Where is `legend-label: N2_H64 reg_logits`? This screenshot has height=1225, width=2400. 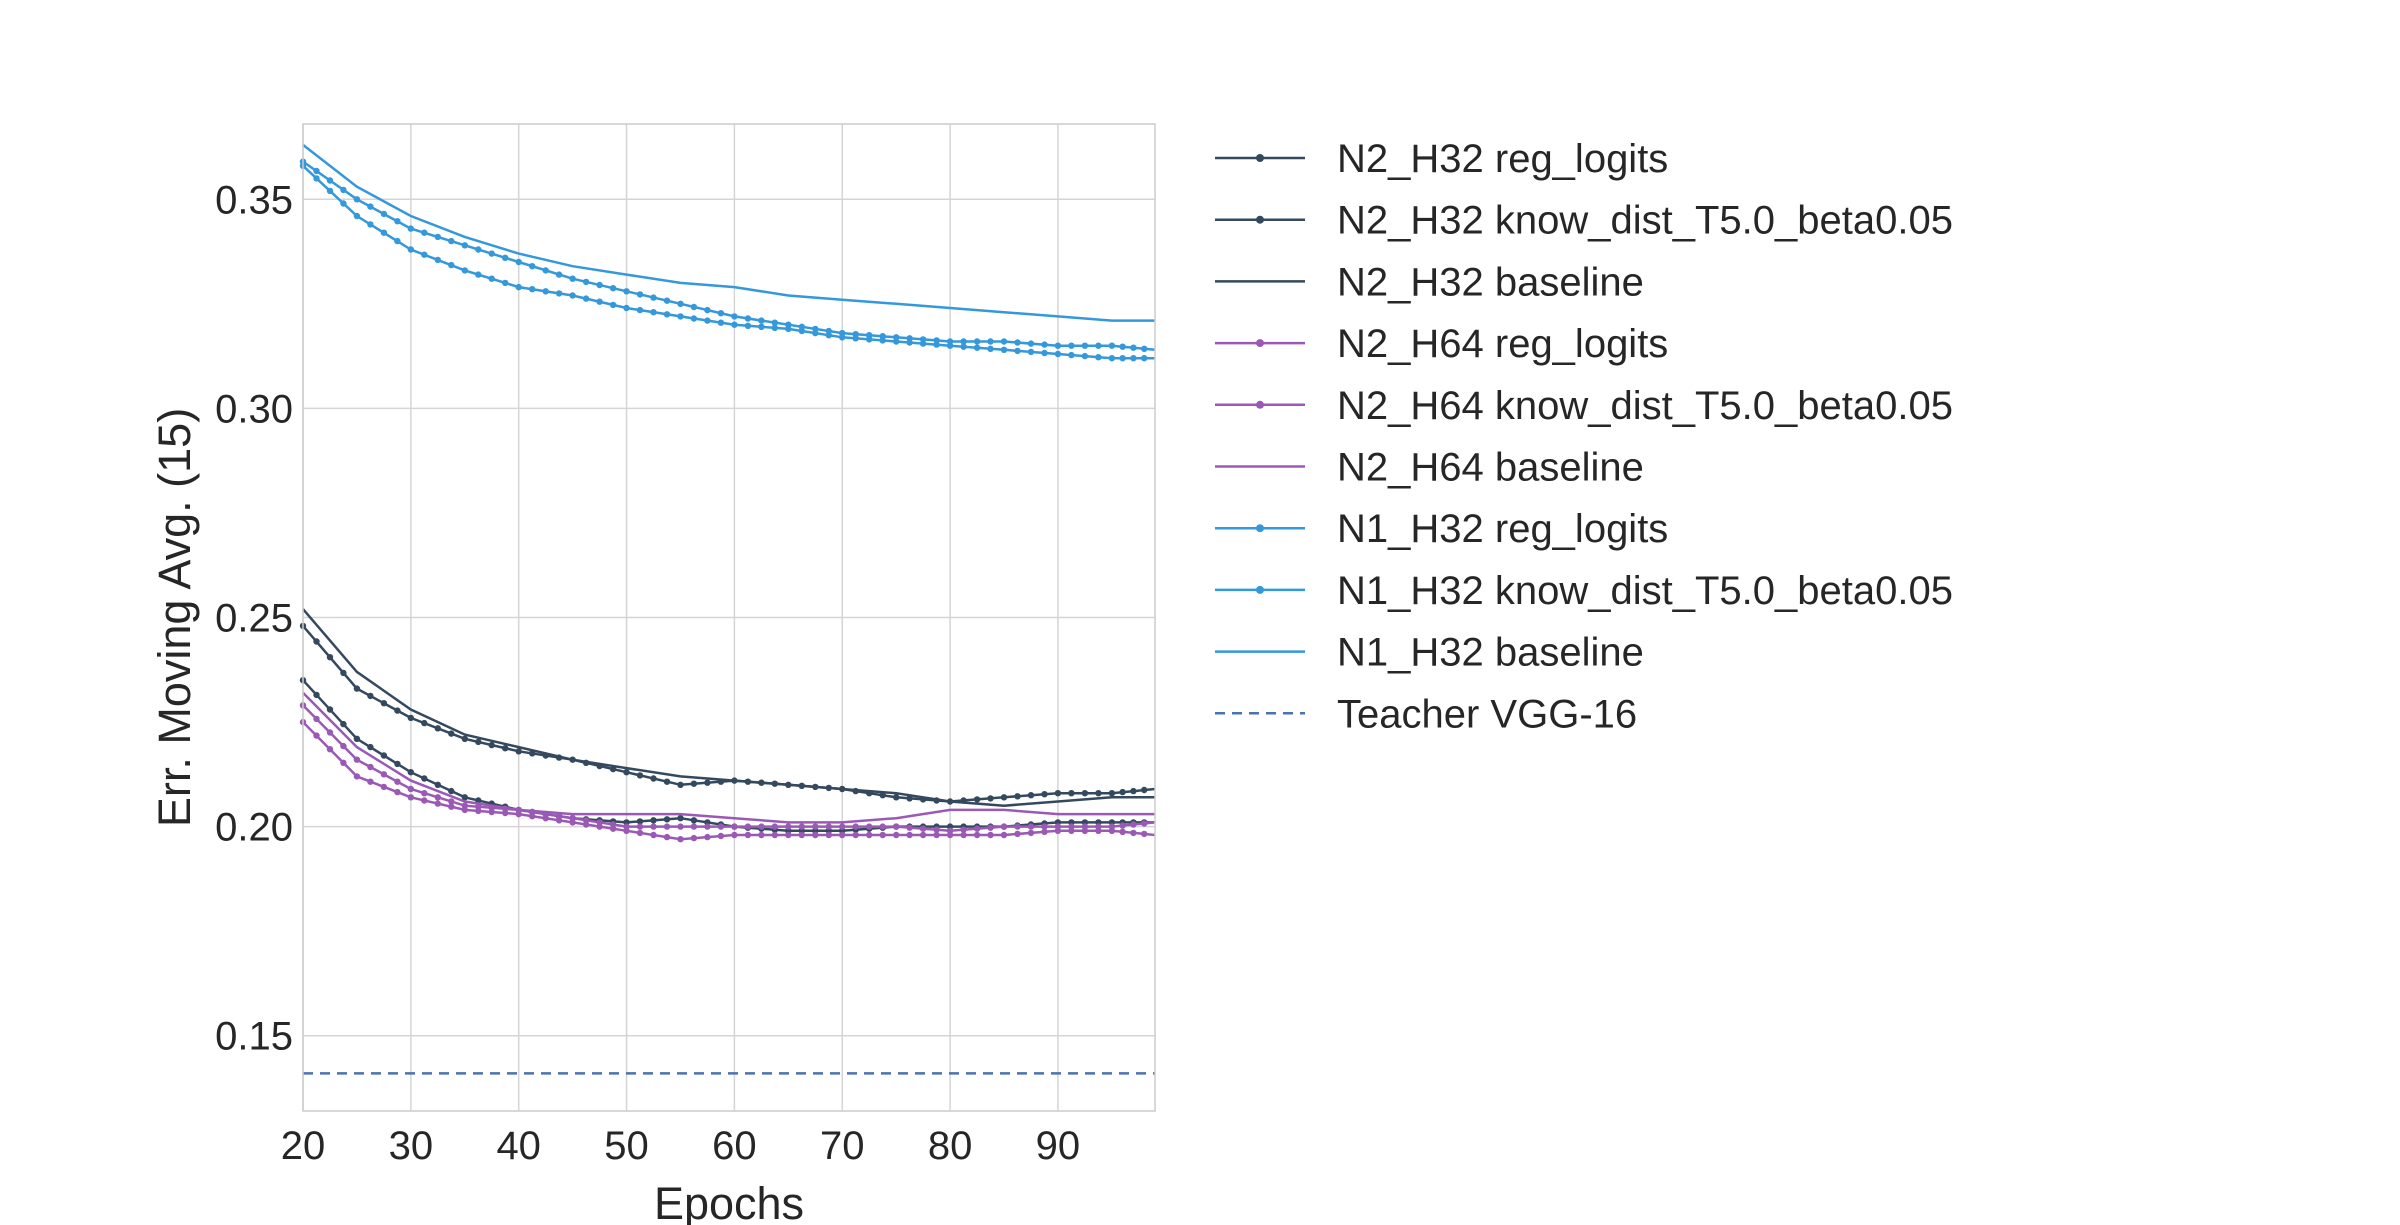 legend-label: N2_H64 reg_logits is located at coordinates (1502, 344).